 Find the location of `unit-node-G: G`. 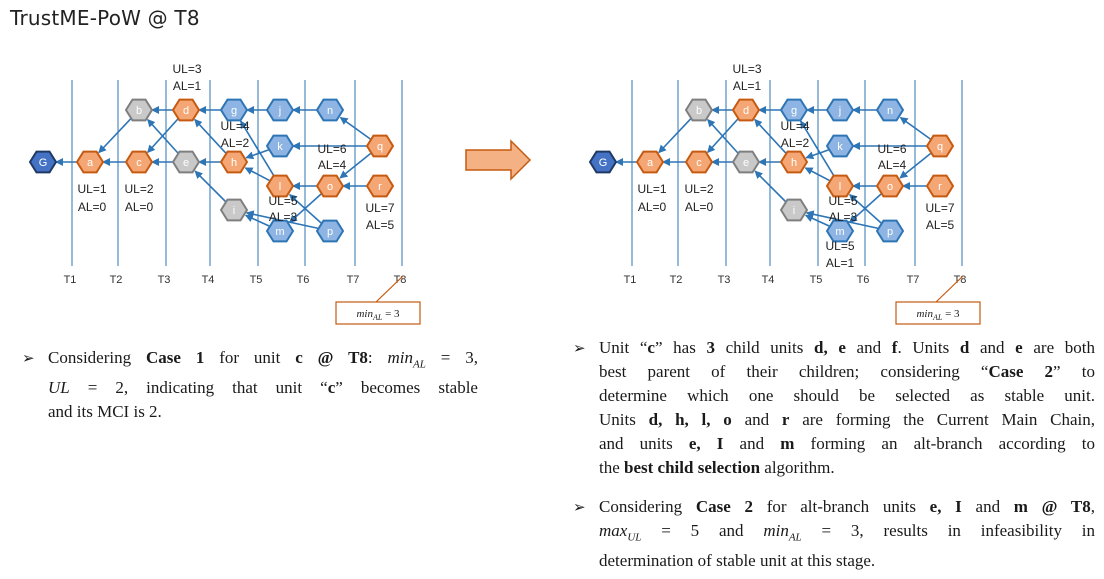

unit-node-G: G is located at coordinates (43, 162).